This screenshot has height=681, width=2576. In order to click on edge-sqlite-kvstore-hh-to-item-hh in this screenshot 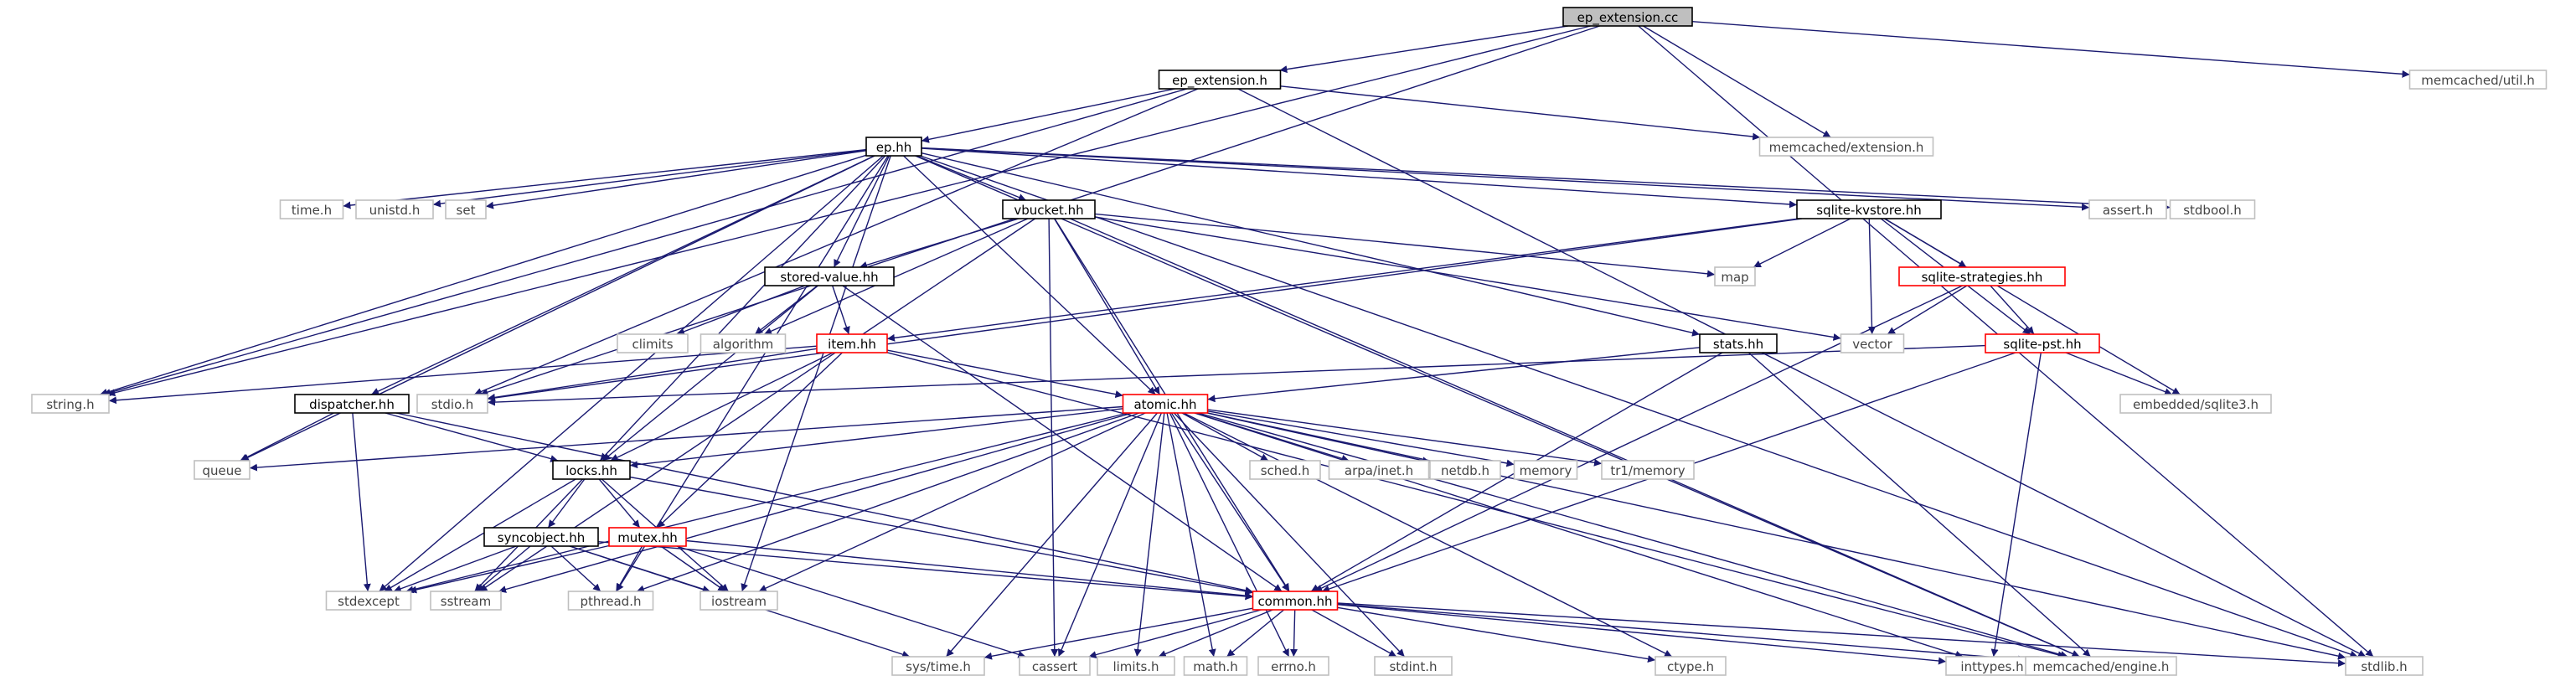, I will do `click(1342, 280)`.